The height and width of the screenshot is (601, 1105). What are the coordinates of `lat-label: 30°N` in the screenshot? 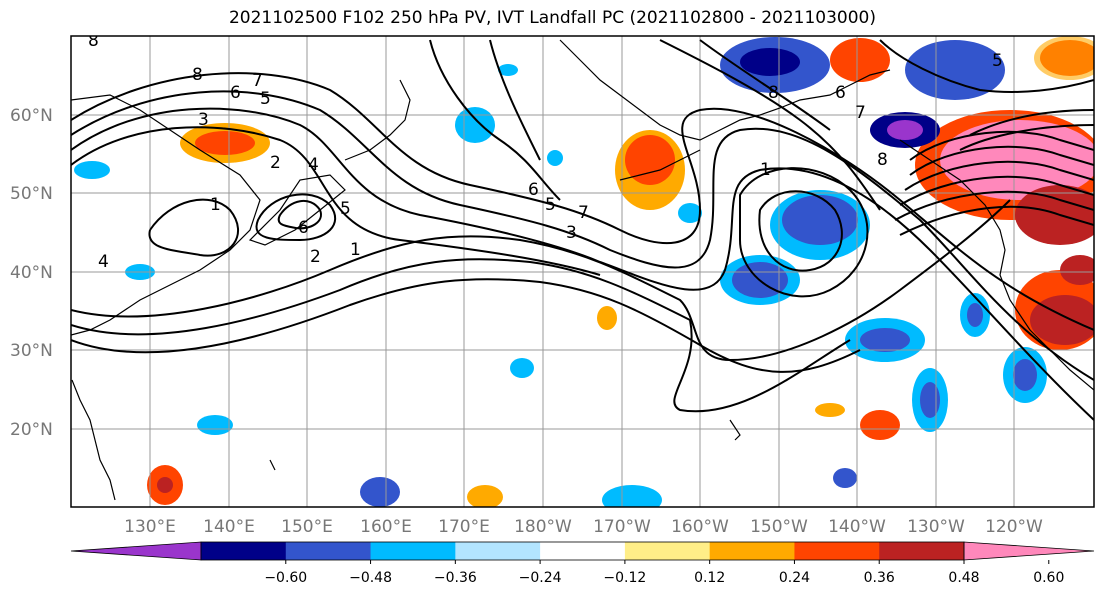 It's located at (31, 351).